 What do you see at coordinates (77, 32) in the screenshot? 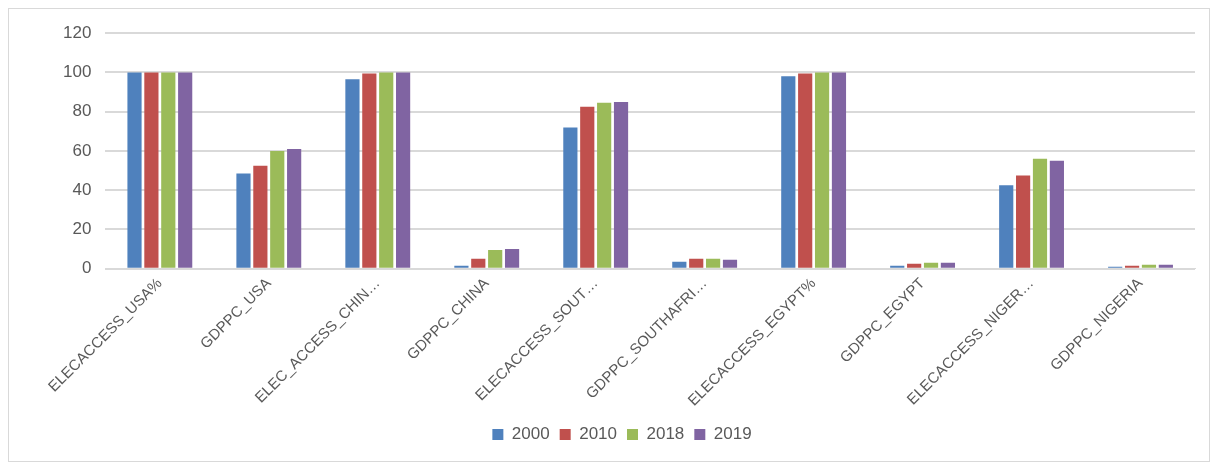
I see `y-tick-label: 120` at bounding box center [77, 32].